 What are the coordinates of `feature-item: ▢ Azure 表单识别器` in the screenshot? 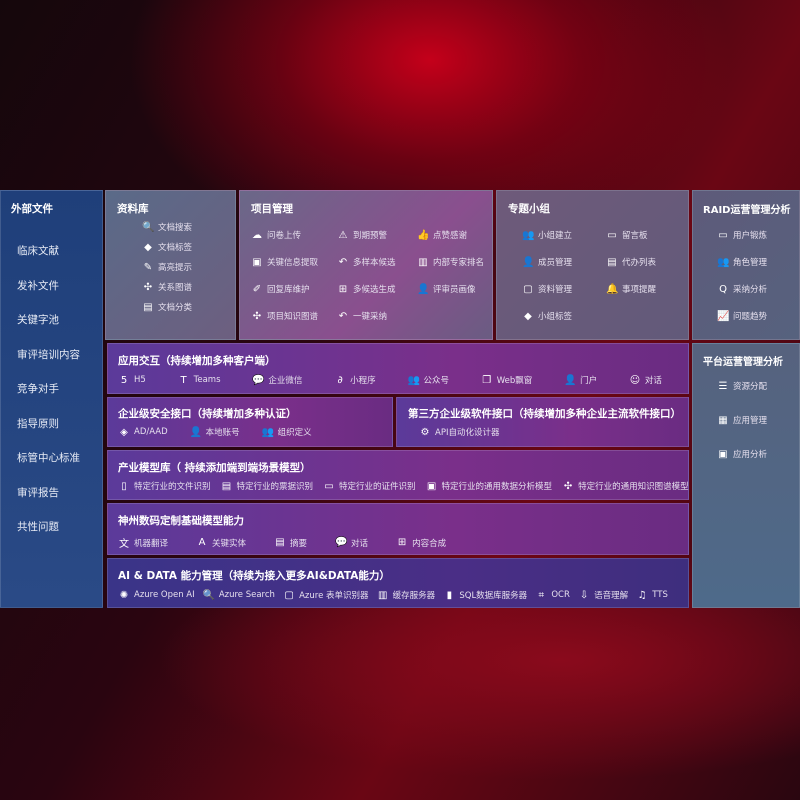 It's located at (326, 595).